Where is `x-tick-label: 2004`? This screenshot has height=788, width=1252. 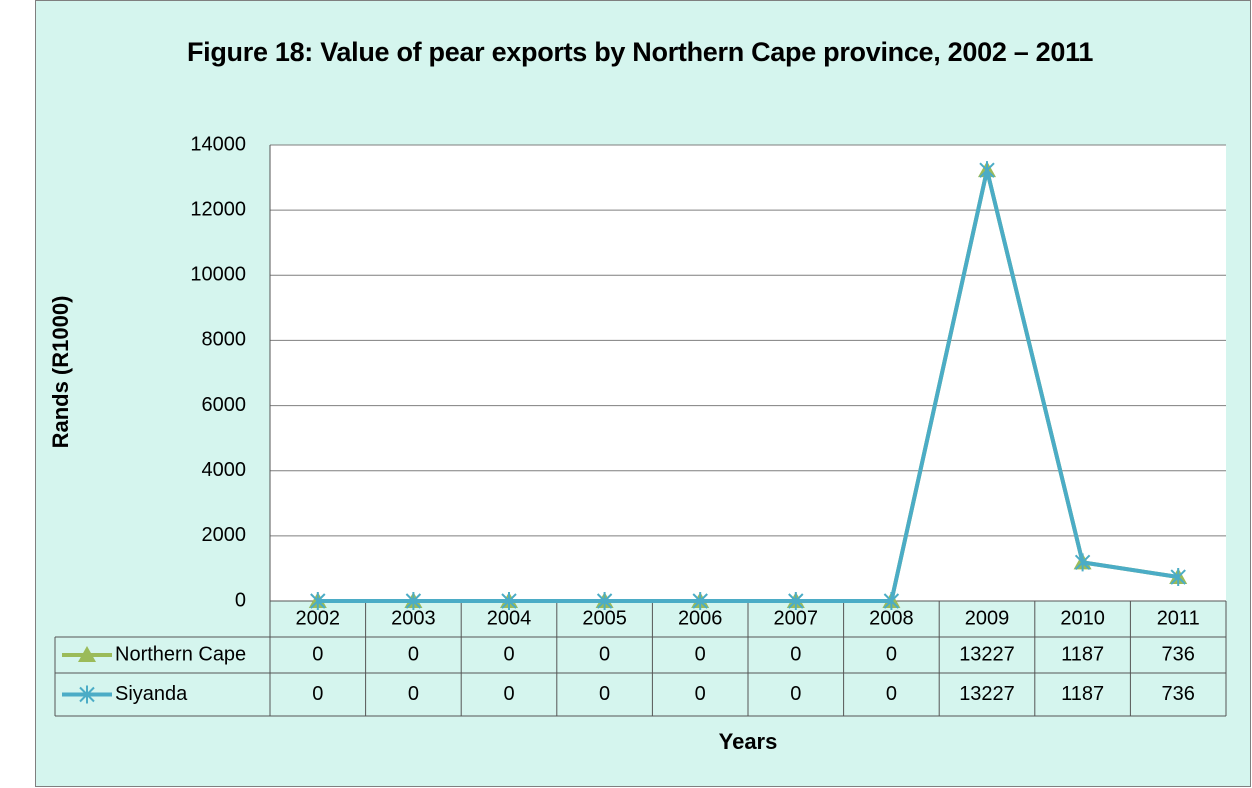
x-tick-label: 2004 is located at coordinates (509, 618).